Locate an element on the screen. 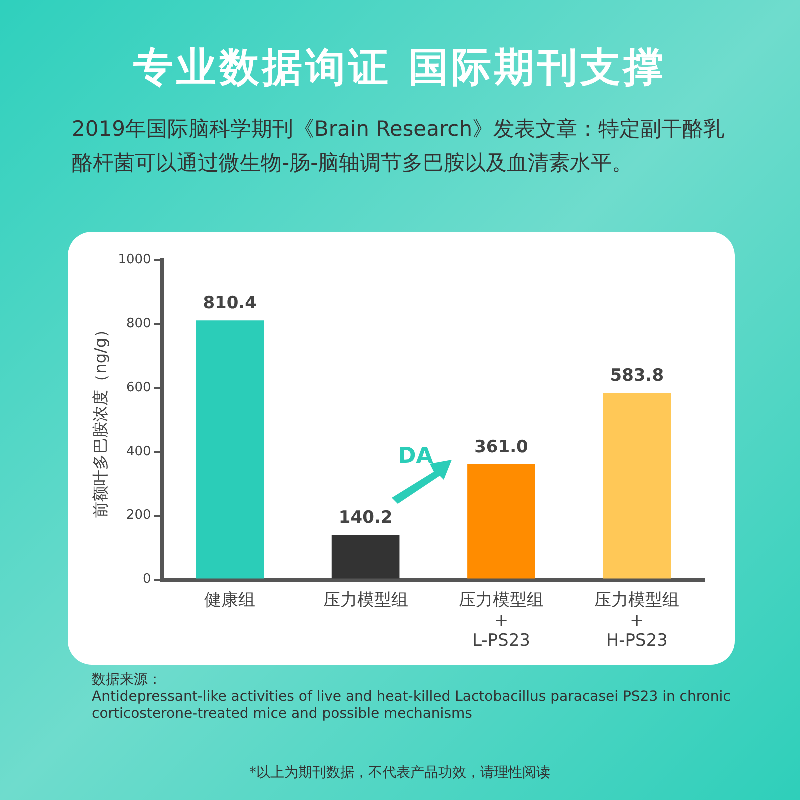 The height and width of the screenshot is (800, 800). text: *以上为期刊数据，不代表产品功效，请理性阅读 is located at coordinates (400, 773).